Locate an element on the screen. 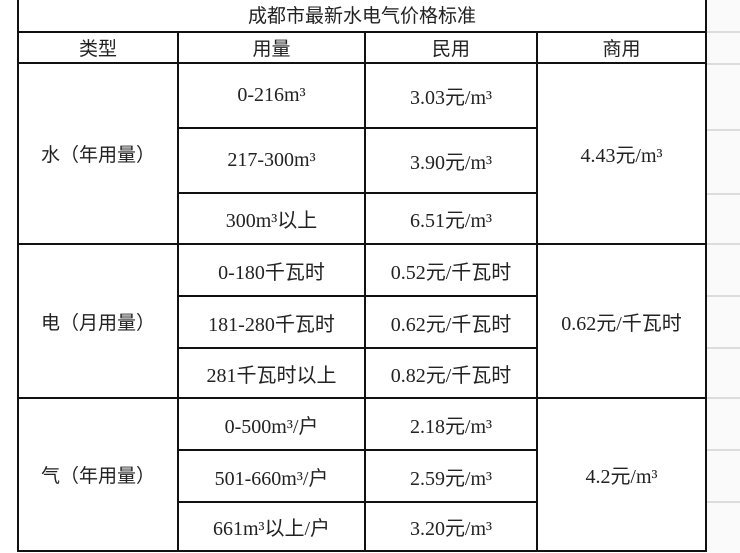  header-usage: 用量 is located at coordinates (271, 47).